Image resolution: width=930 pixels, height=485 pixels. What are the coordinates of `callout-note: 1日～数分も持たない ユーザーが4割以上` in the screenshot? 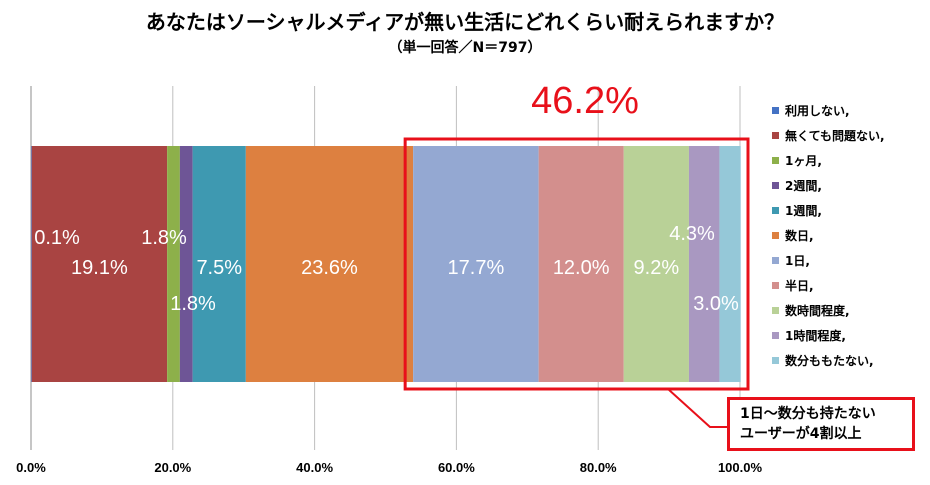 It's located at (821, 424).